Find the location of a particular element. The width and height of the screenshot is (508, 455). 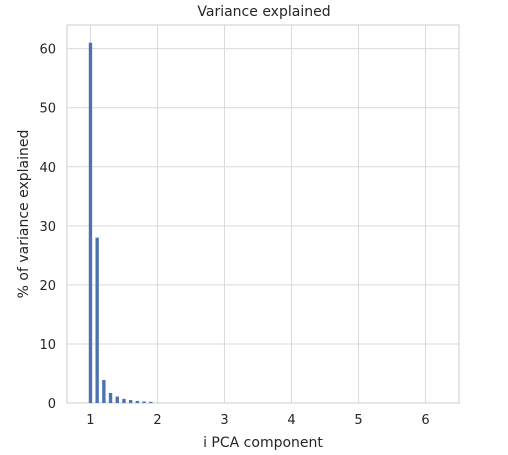

y-tick-label: 30 is located at coordinates (47, 227).